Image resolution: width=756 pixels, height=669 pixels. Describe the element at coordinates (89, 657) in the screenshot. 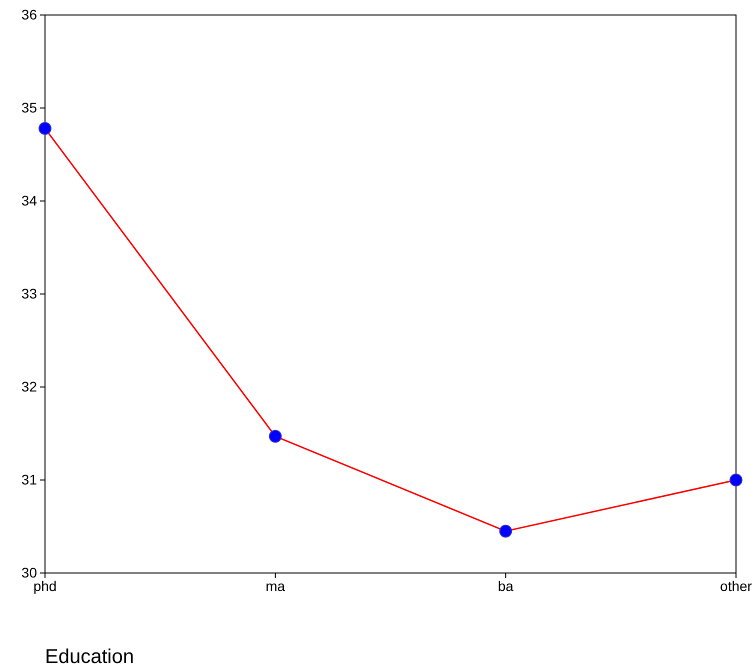

I see `x-axis-title: Education` at that location.